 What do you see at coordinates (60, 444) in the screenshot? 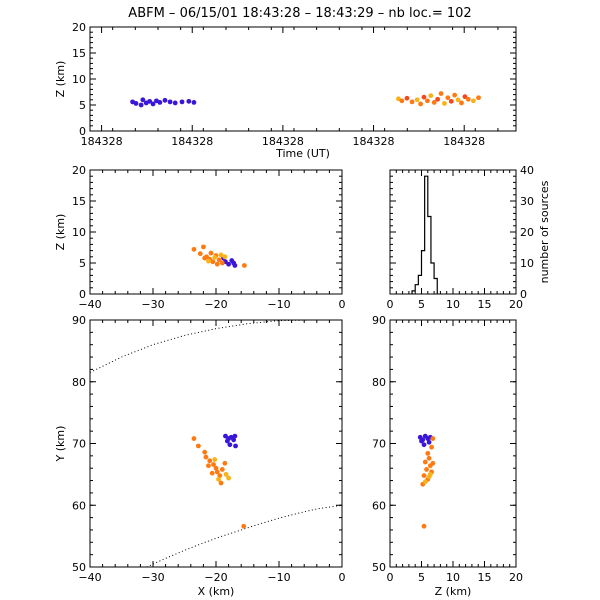
I see `y-axis-label: Y (km)` at bounding box center [60, 444].